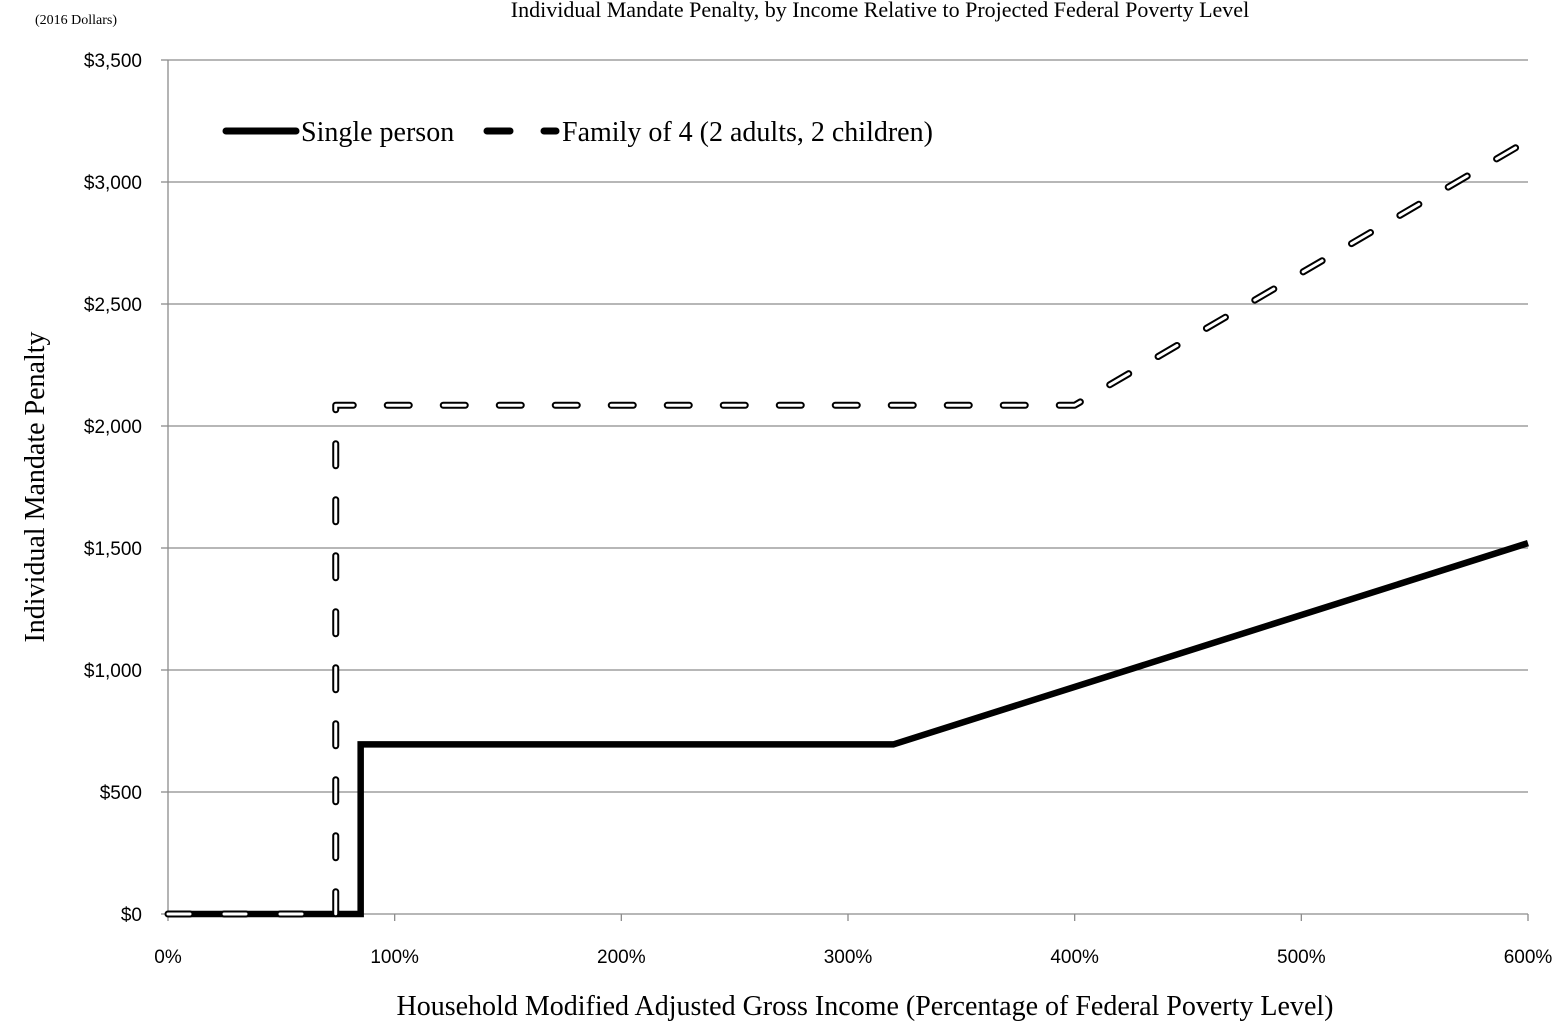 The width and height of the screenshot is (1566, 1026). What do you see at coordinates (113, 183) in the screenshot?
I see `y-tick-label-6: $3,000` at bounding box center [113, 183].